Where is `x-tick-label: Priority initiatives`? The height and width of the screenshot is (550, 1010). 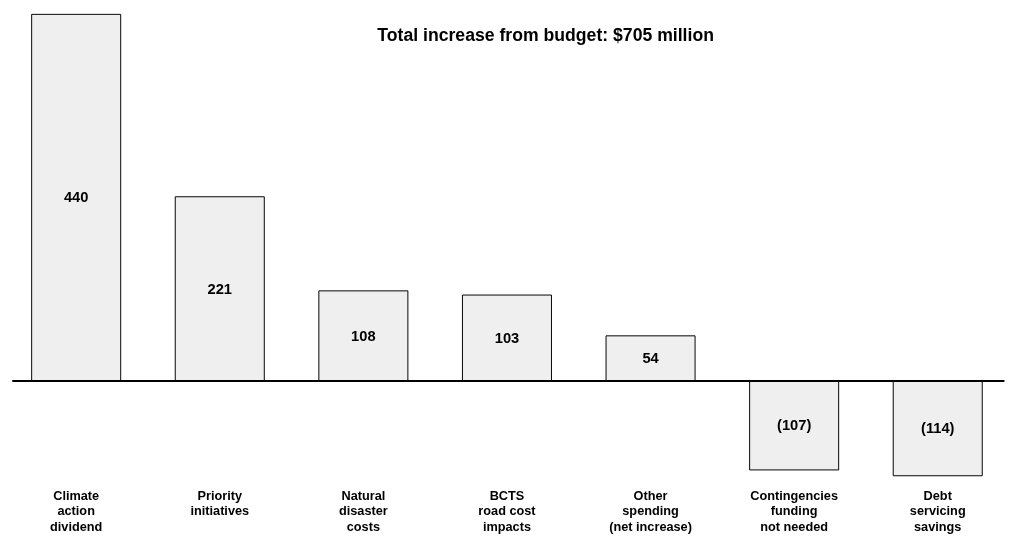 x-tick-label: Priority initiatives is located at coordinates (220, 503).